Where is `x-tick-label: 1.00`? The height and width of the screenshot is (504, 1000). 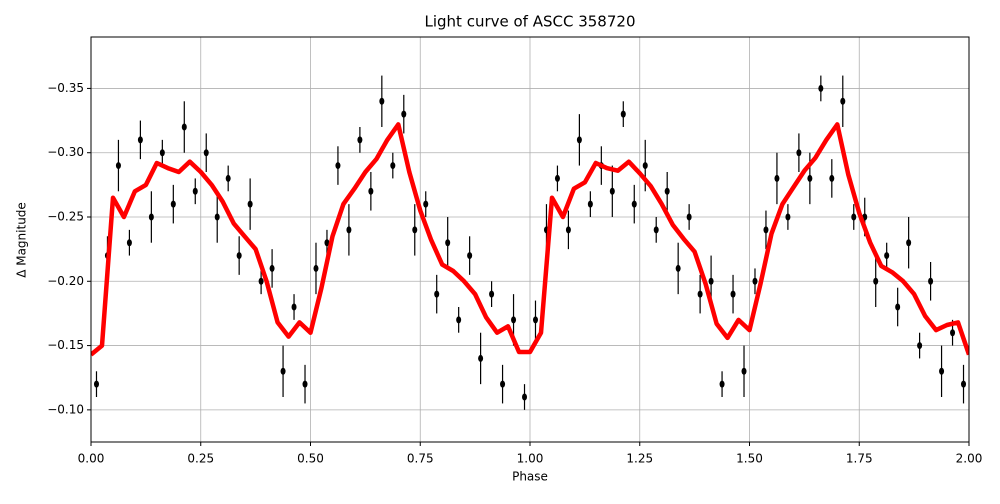
x-tick-label: 1.00 is located at coordinates (530, 459).